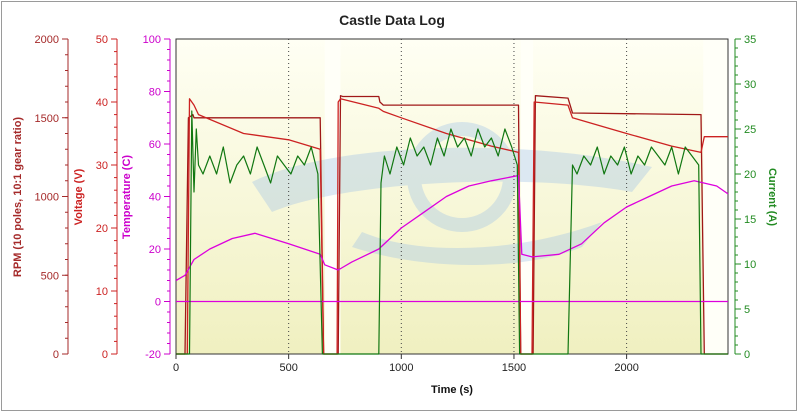 The image size is (800, 417). I want to click on temperature-tick-label-100: 100, so click(152, 40).